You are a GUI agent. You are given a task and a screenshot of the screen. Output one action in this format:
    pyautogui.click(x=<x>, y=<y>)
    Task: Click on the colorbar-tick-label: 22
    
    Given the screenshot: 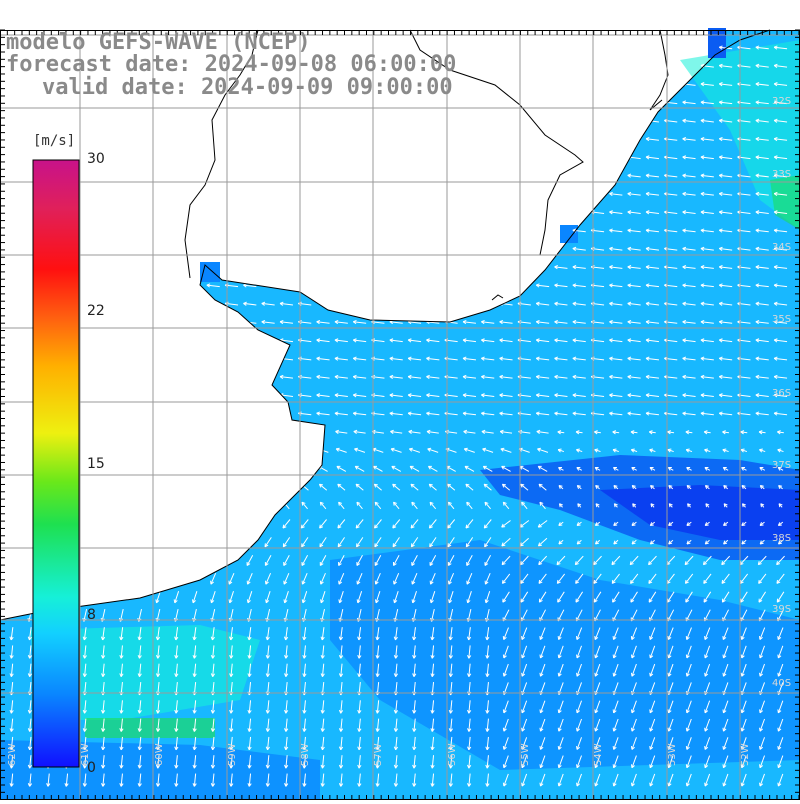 What is the action you would take?
    pyautogui.click(x=96, y=311)
    